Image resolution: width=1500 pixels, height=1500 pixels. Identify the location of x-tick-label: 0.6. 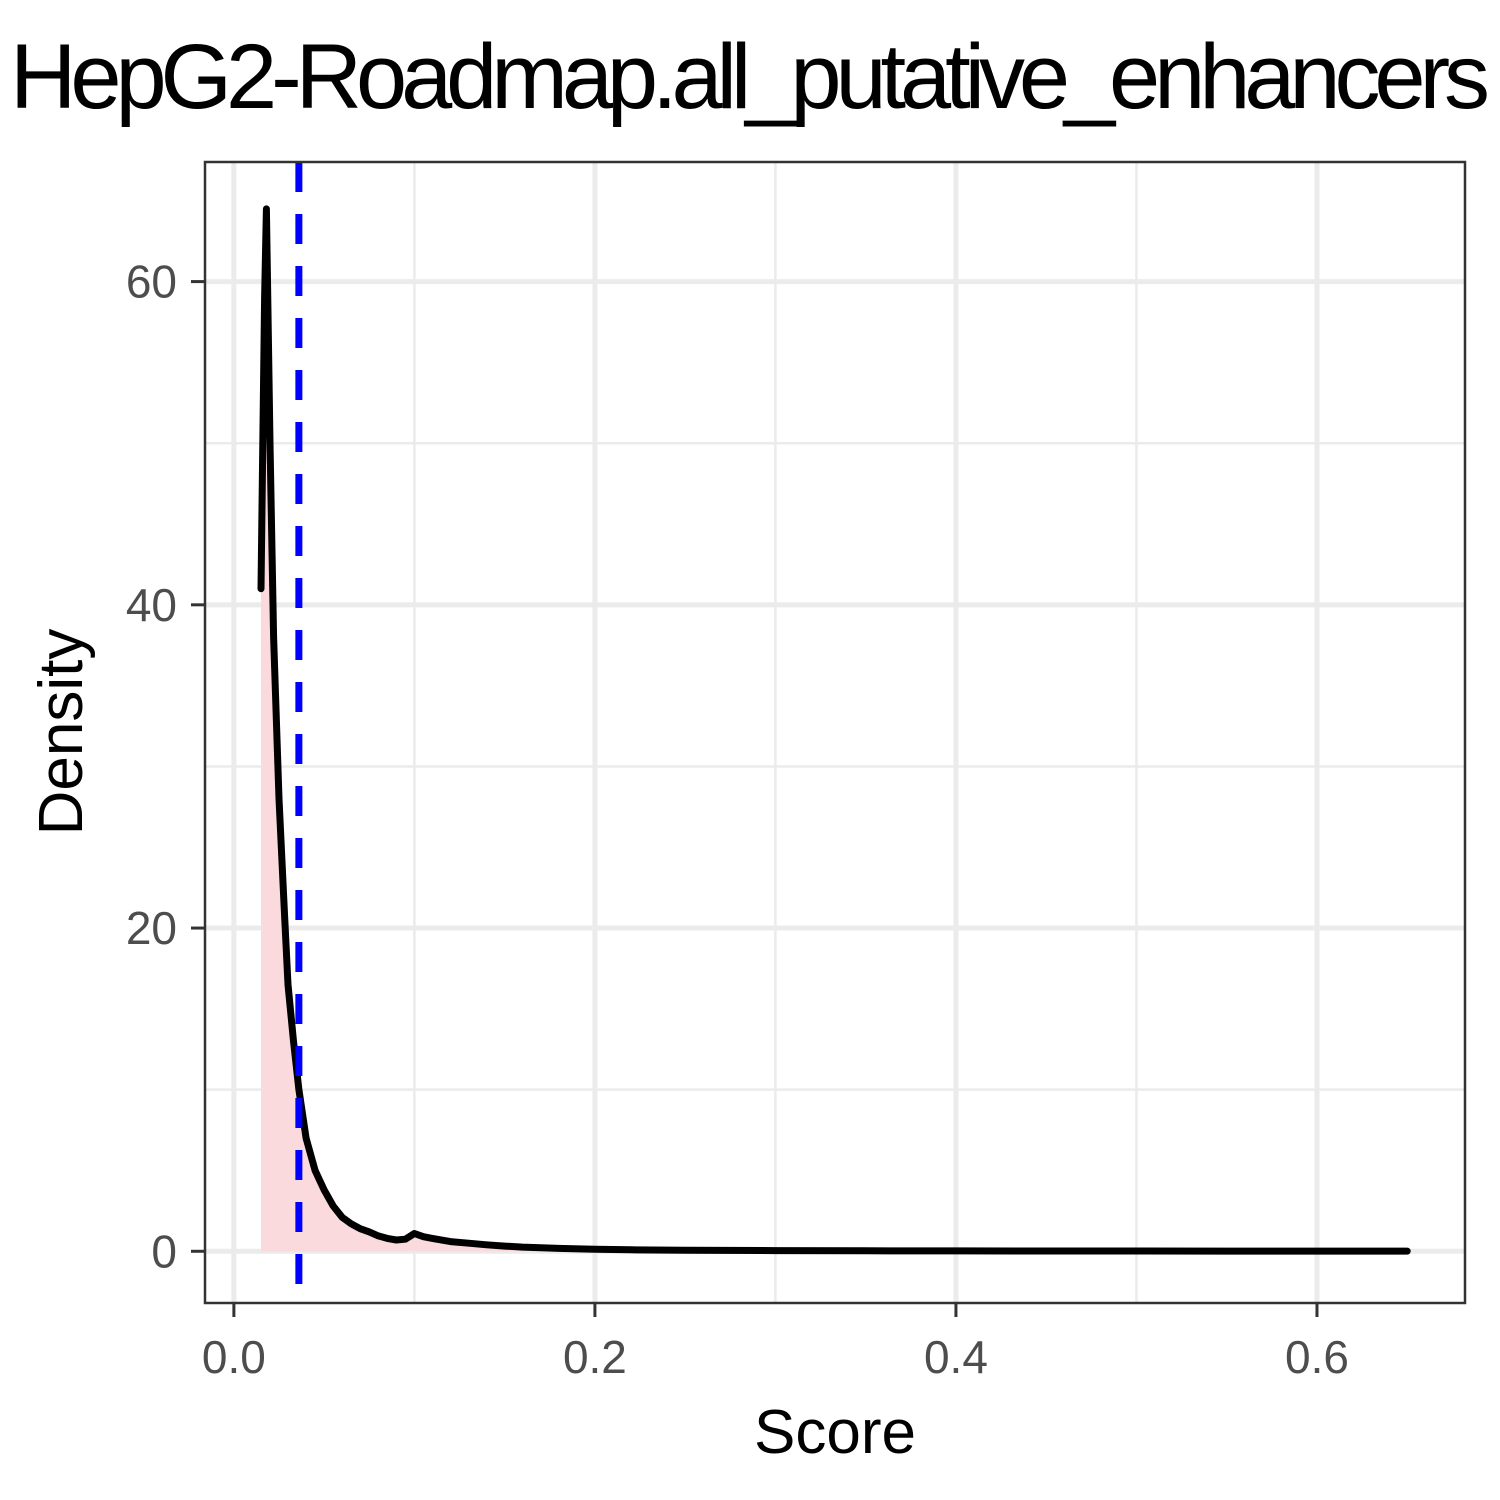
(1317, 1357).